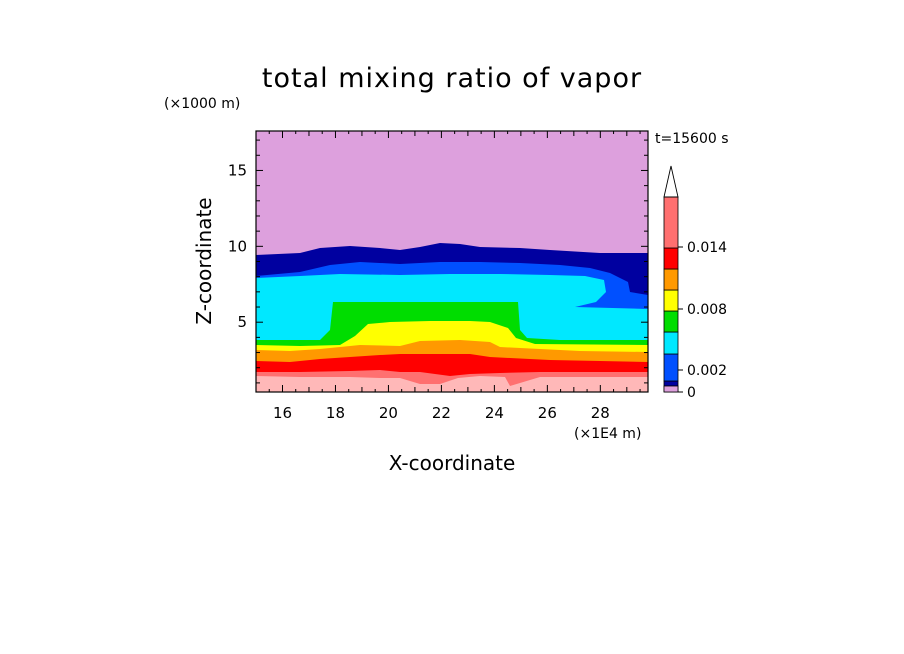  What do you see at coordinates (547, 413) in the screenshot?
I see `x-tick-label: 26` at bounding box center [547, 413].